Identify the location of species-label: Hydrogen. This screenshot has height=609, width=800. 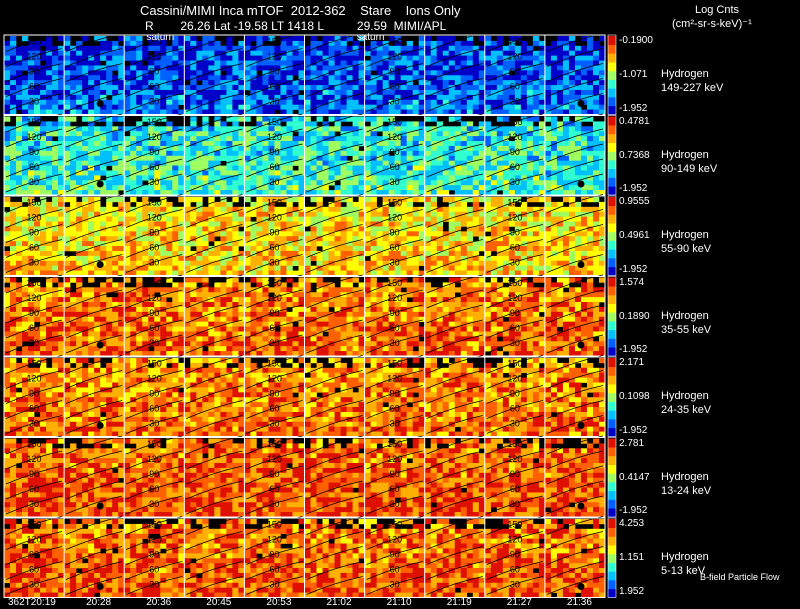
(685, 557).